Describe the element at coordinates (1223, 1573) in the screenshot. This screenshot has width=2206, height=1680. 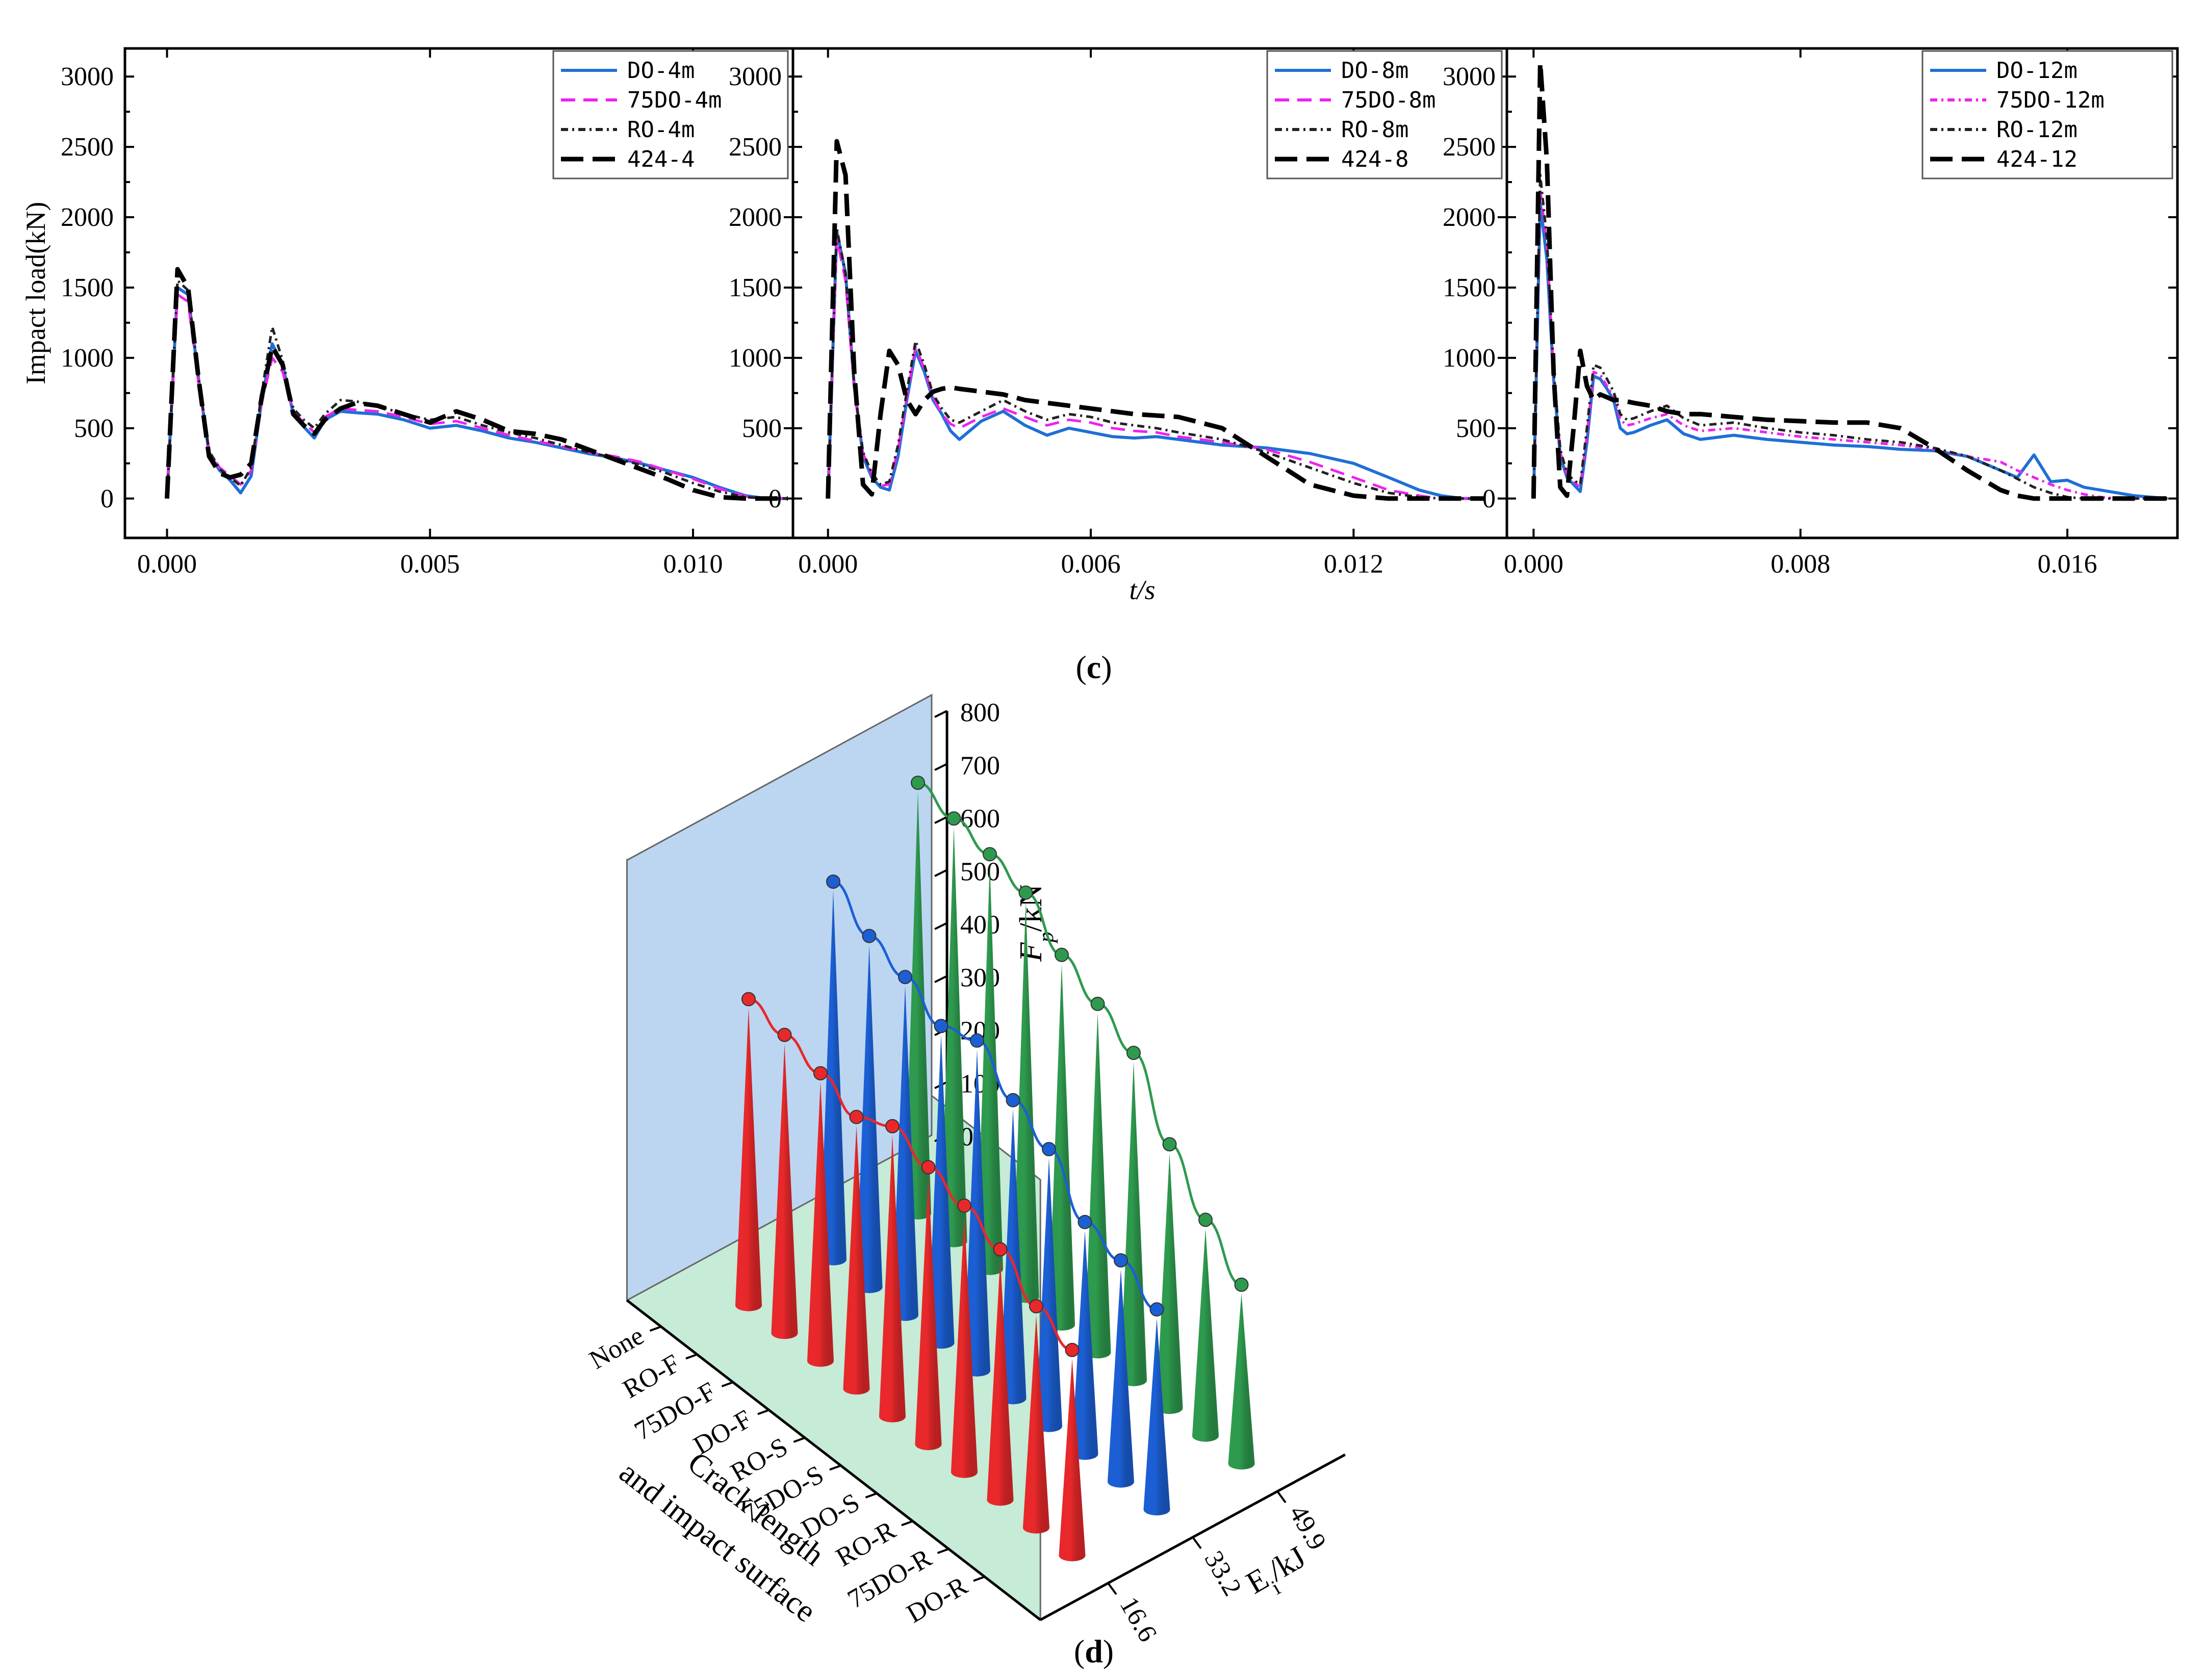
I see `energy-tick-label: 33.2` at that location.